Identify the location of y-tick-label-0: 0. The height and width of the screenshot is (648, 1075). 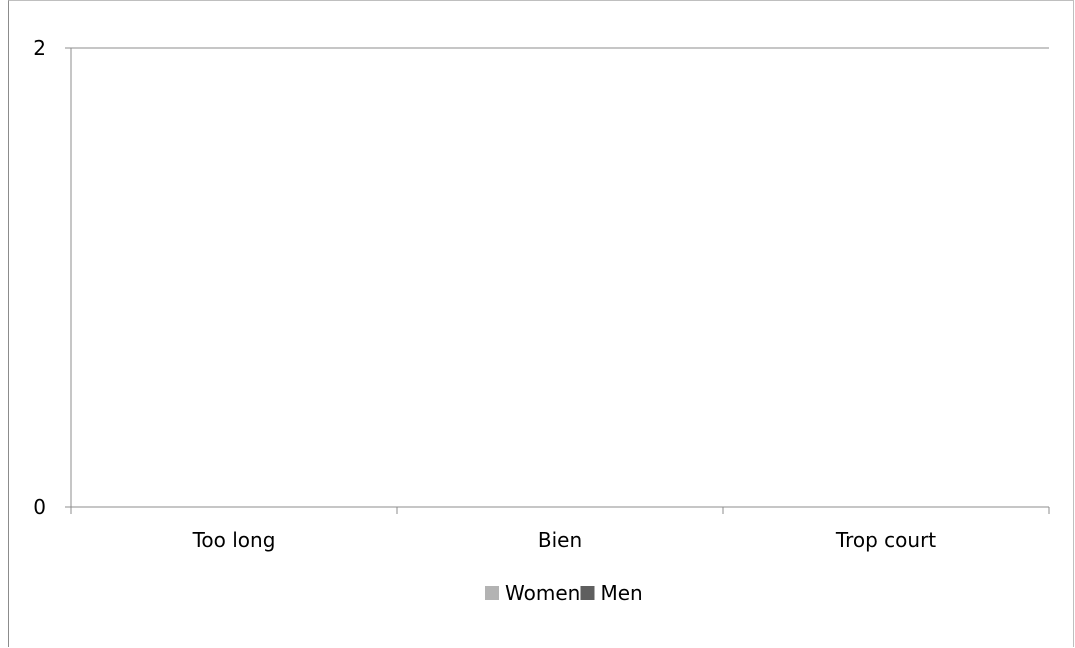
(39, 507).